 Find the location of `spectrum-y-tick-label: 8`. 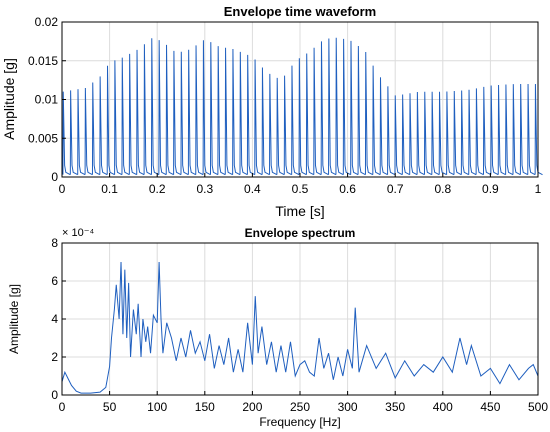

spectrum-y-tick-label: 8 is located at coordinates (54, 243).